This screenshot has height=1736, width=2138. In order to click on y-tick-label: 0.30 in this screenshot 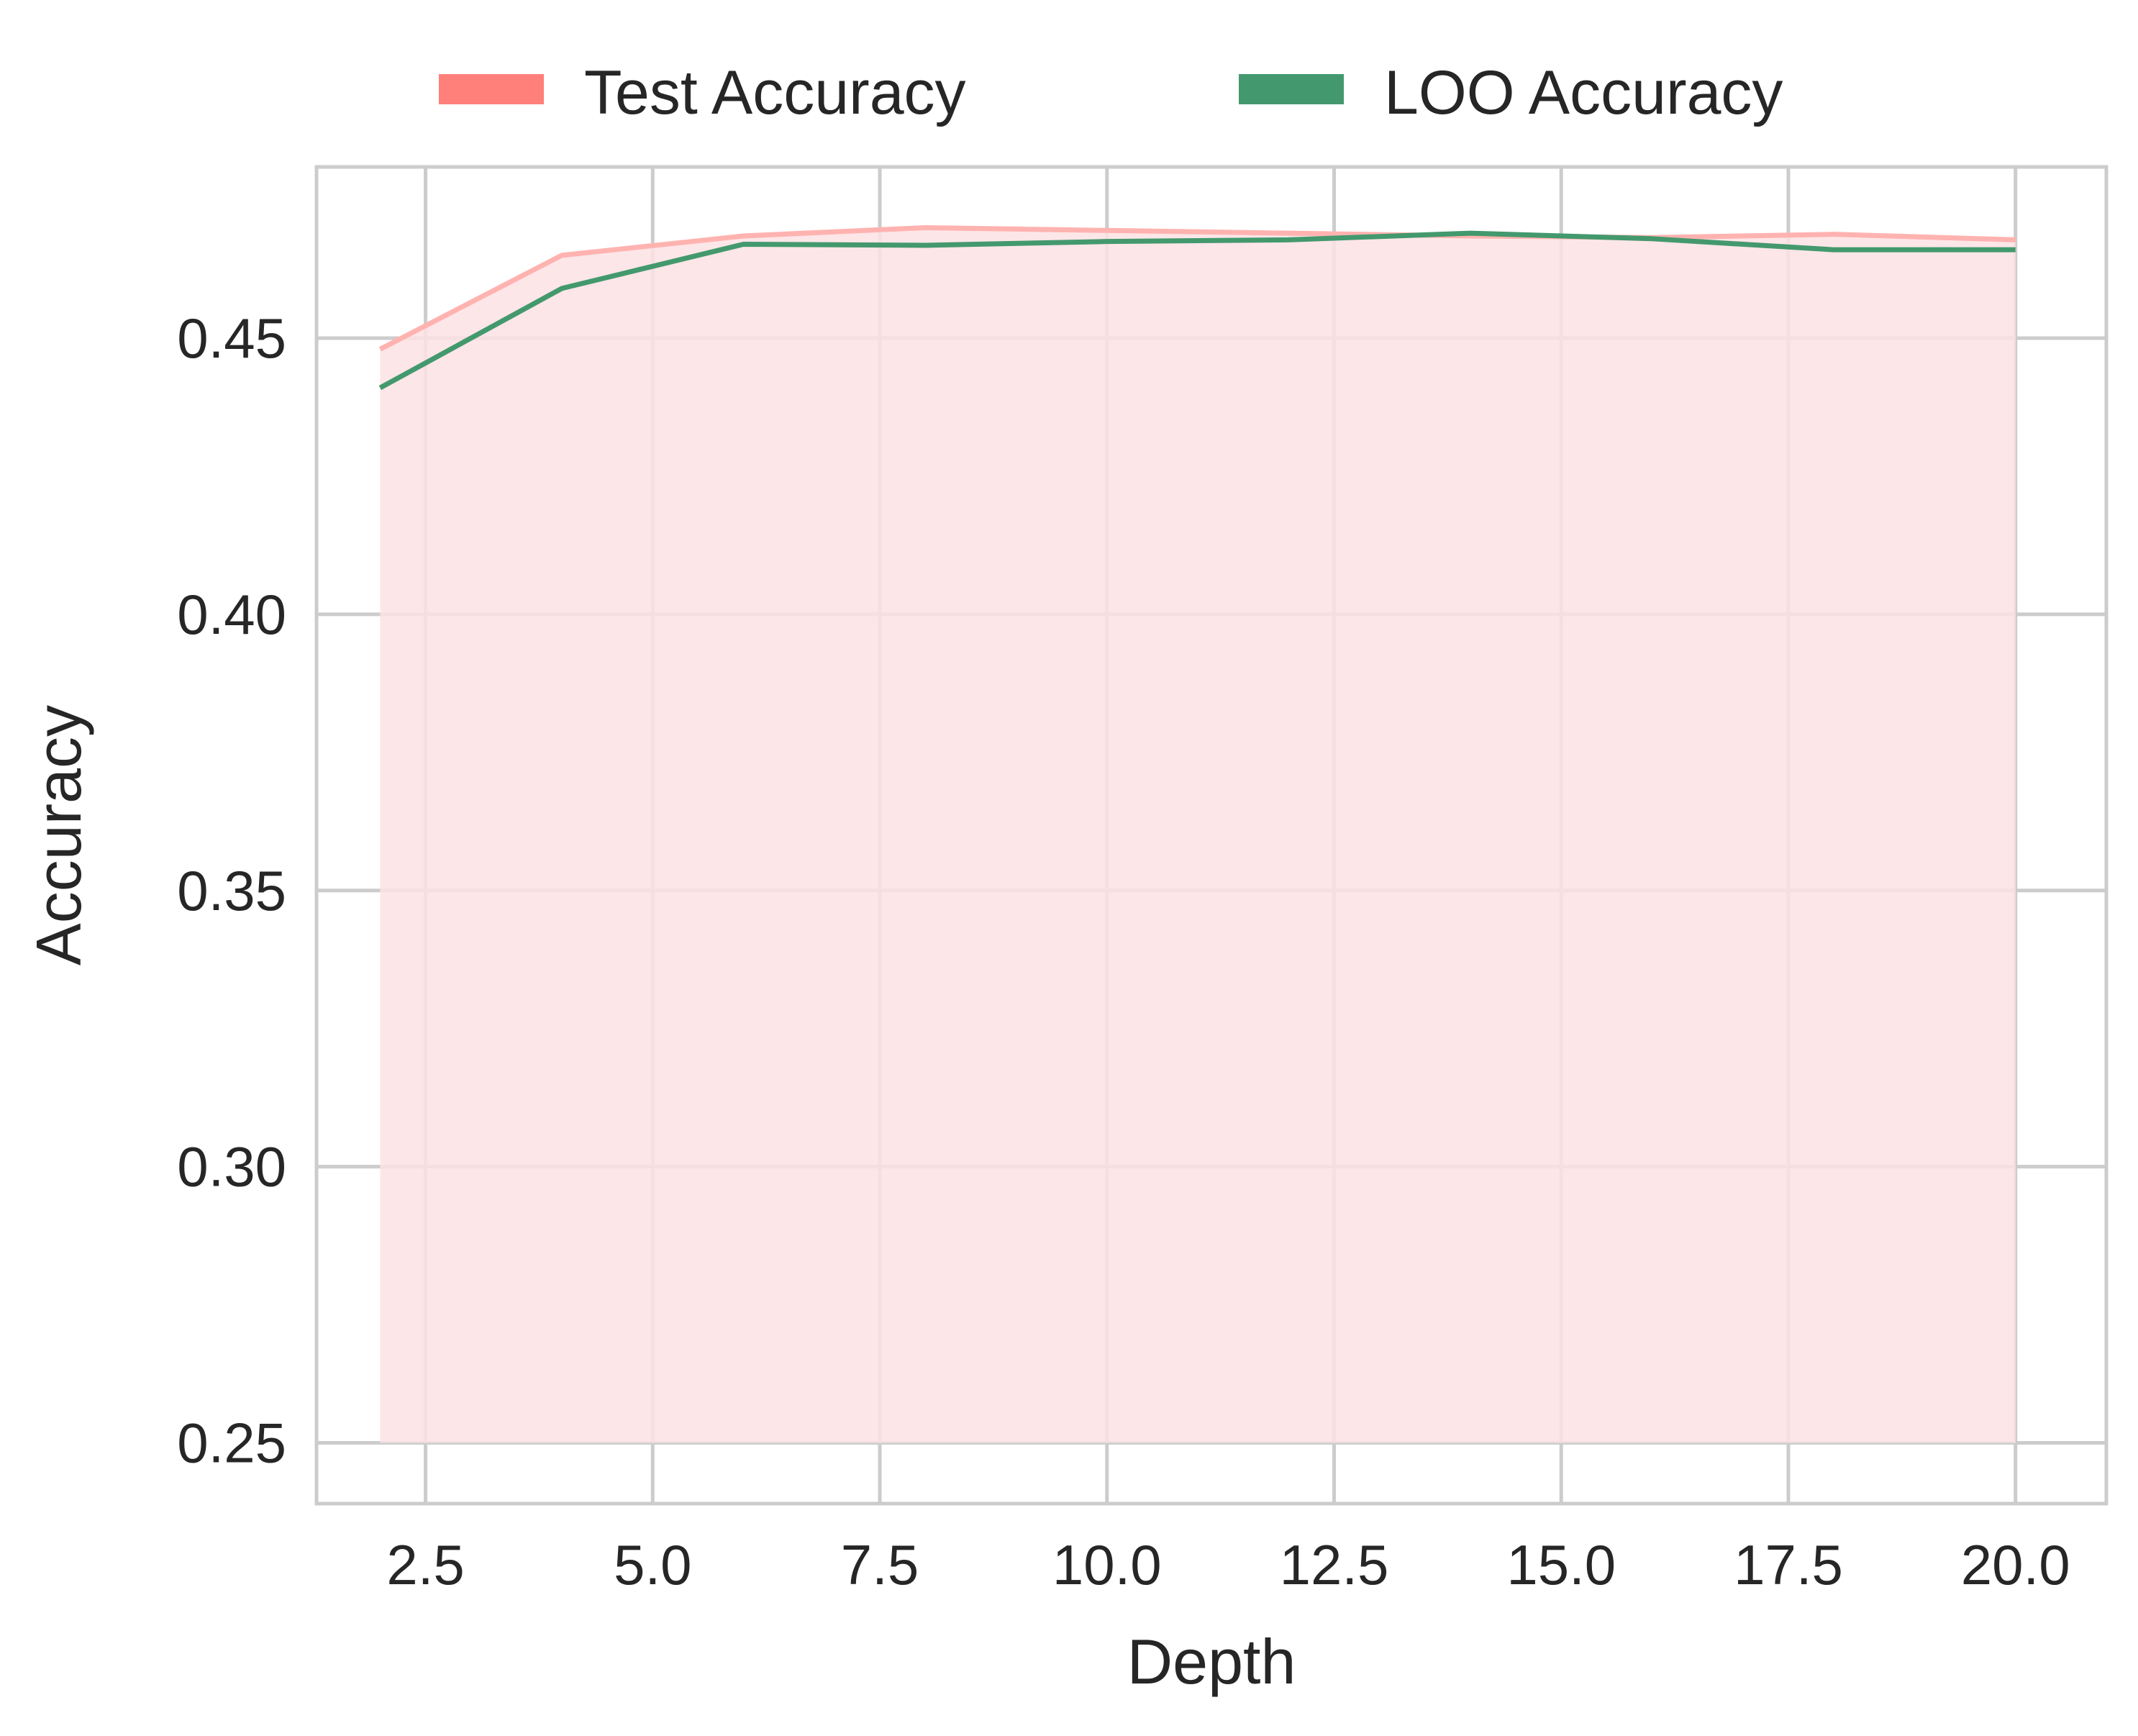, I will do `click(232, 1167)`.